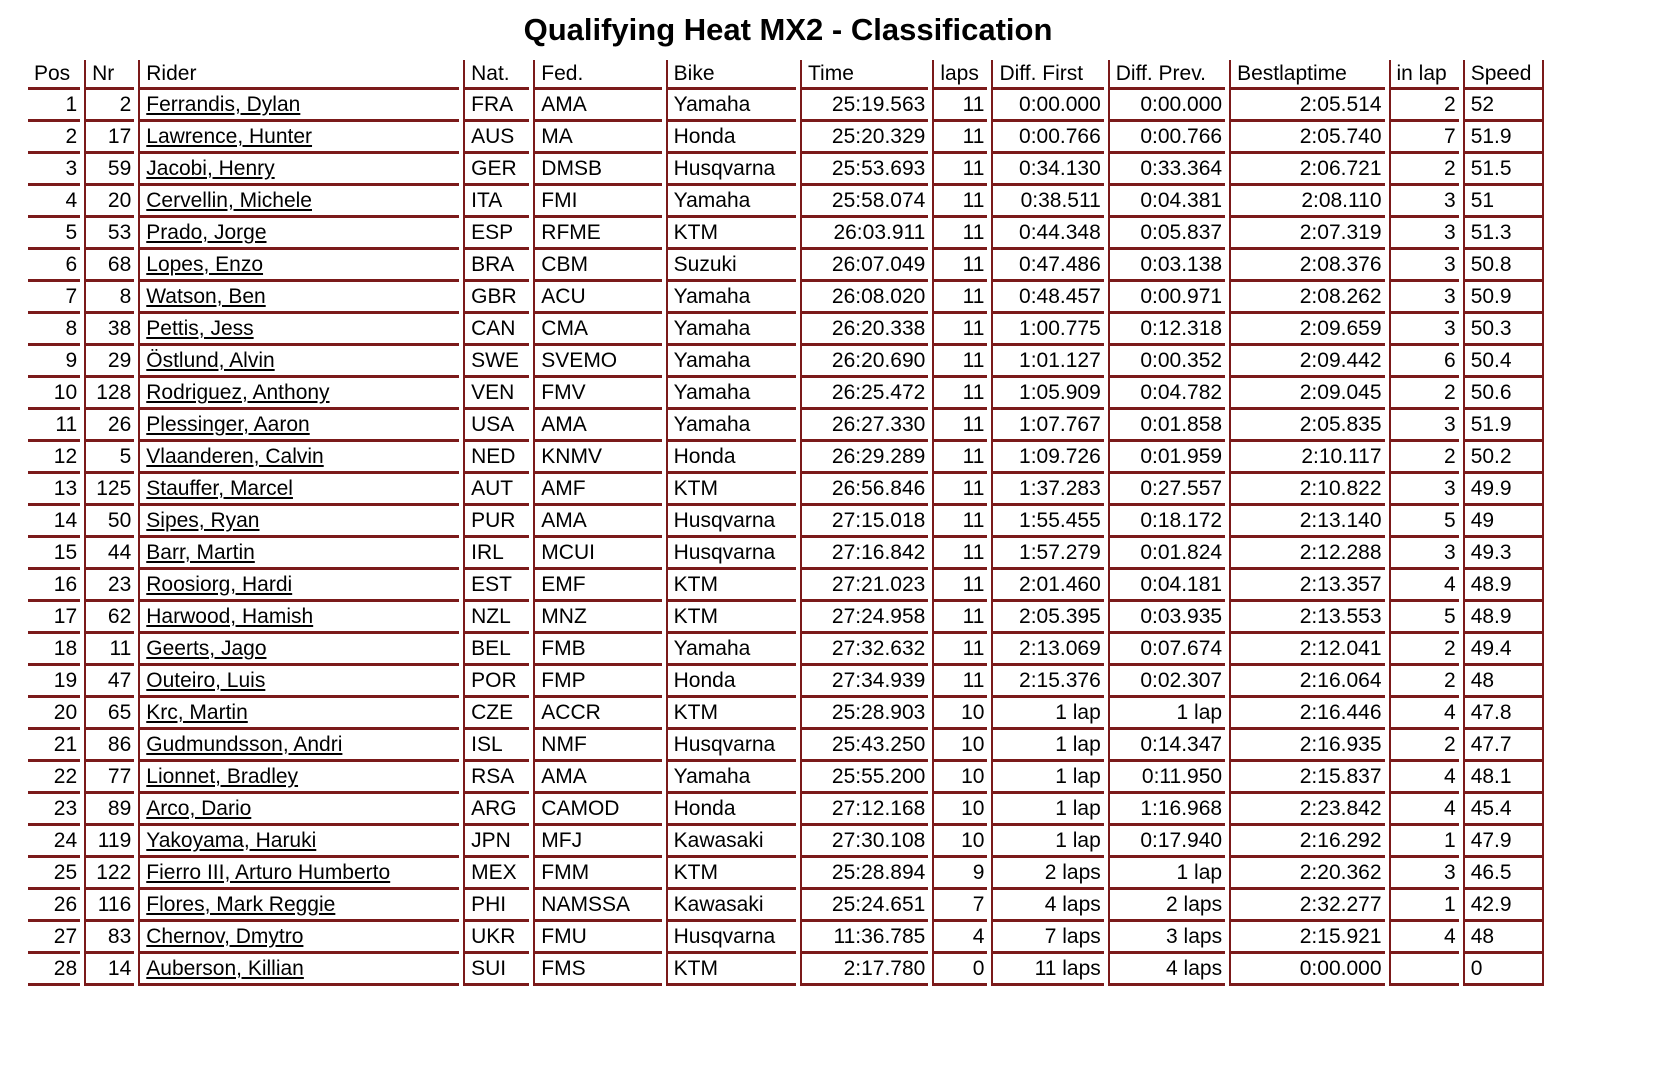 The image size is (1666, 1084). I want to click on cell-nat: VEN, so click(496, 394).